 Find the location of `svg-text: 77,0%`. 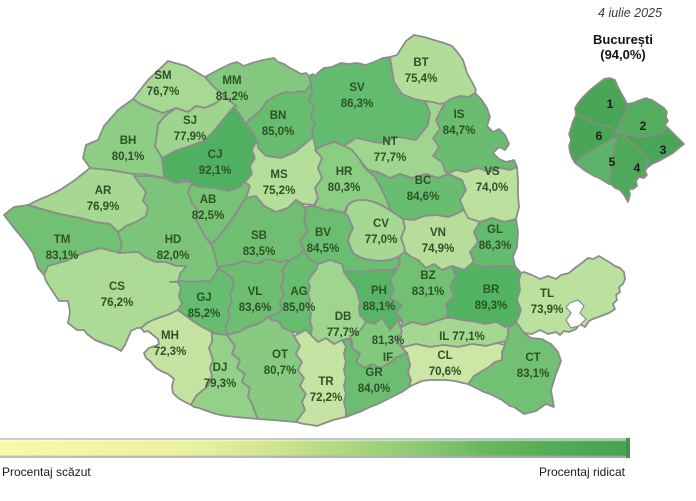

svg-text: 77,0% is located at coordinates (381, 240).